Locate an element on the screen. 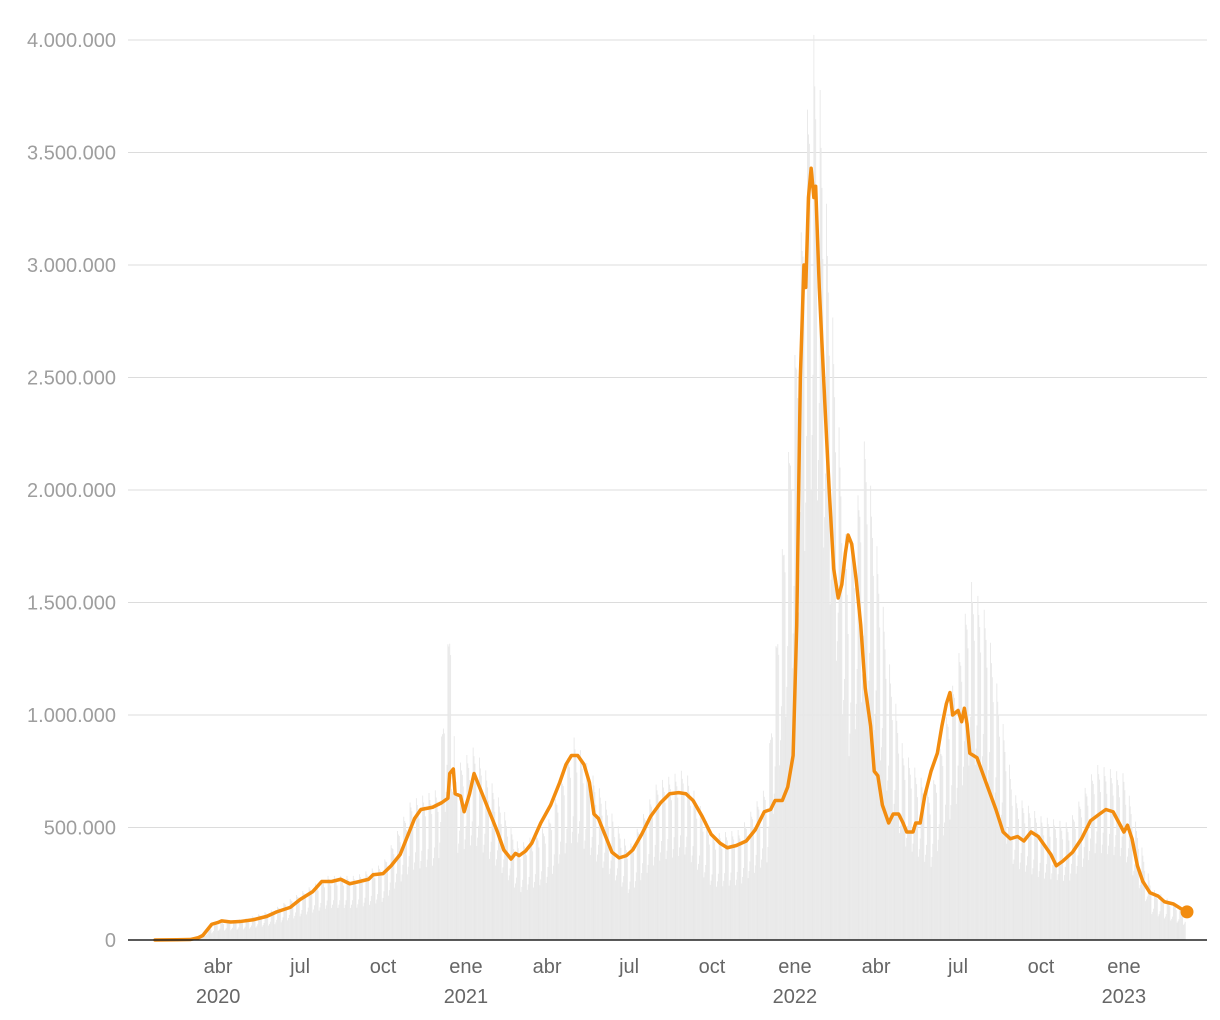 The image size is (1220, 1020). x-tick-month-label: ene is located at coordinates (1123, 967).